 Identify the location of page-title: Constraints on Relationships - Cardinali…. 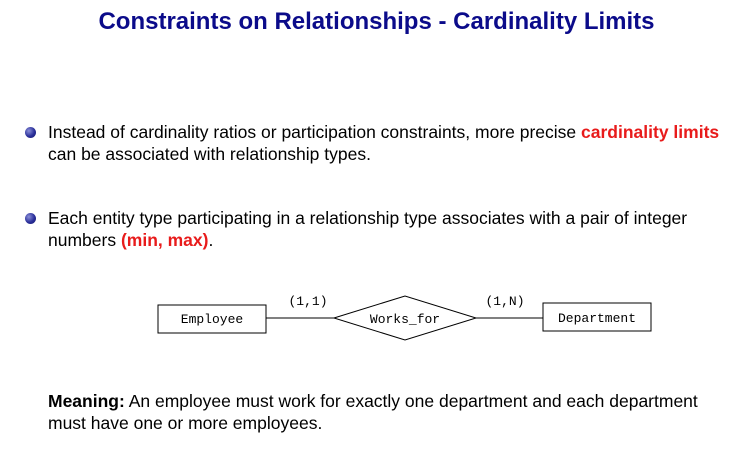
(376, 21).